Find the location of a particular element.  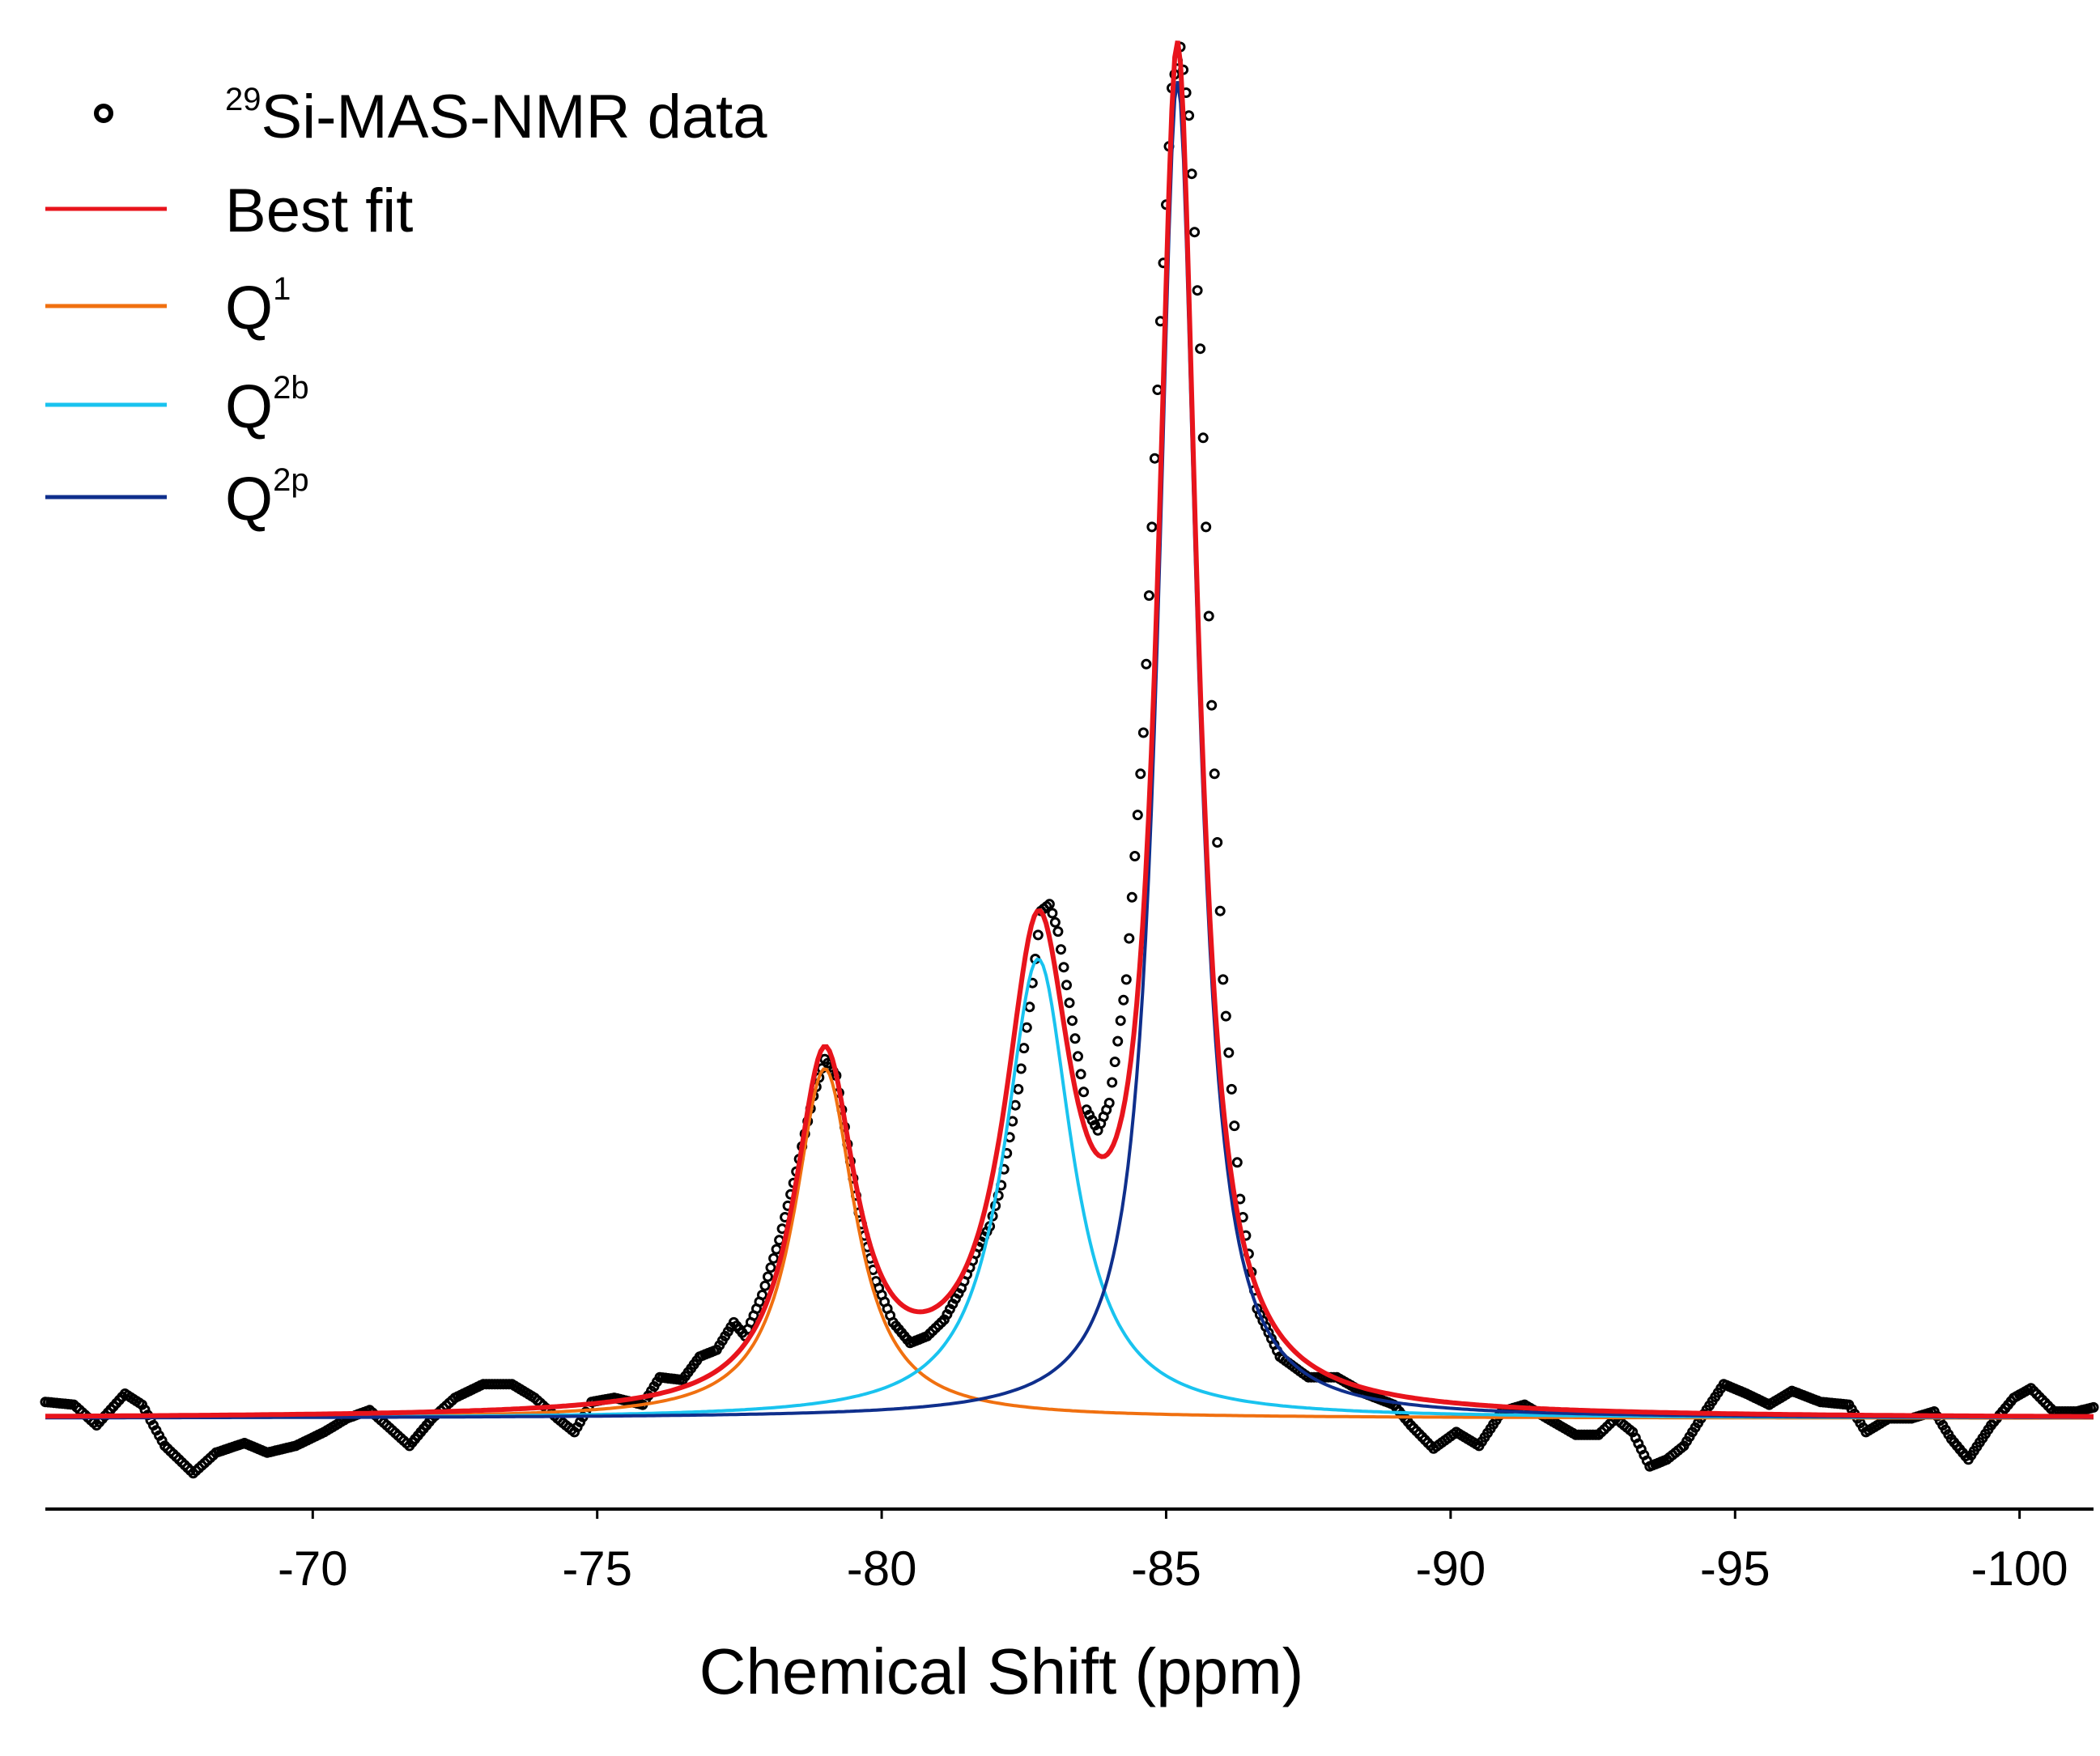

legend-item-fit: Best fit is located at coordinates (229, 210).